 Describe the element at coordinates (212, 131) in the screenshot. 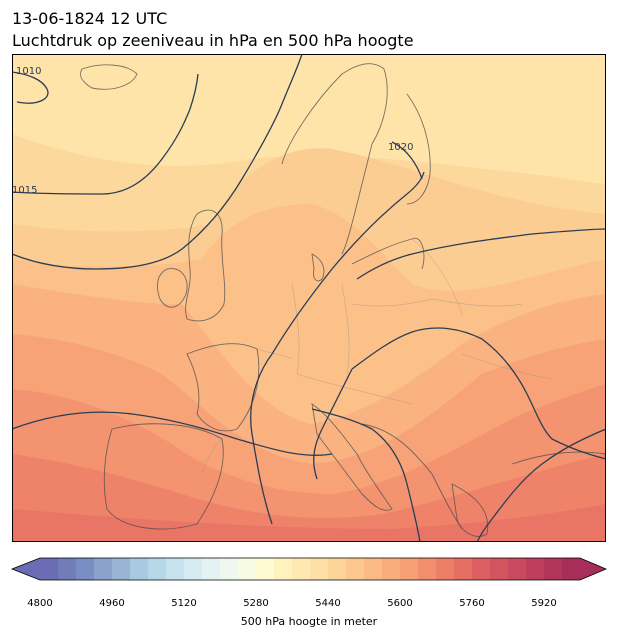

I see `isobar-labels: 1010 1015 1020` at that location.